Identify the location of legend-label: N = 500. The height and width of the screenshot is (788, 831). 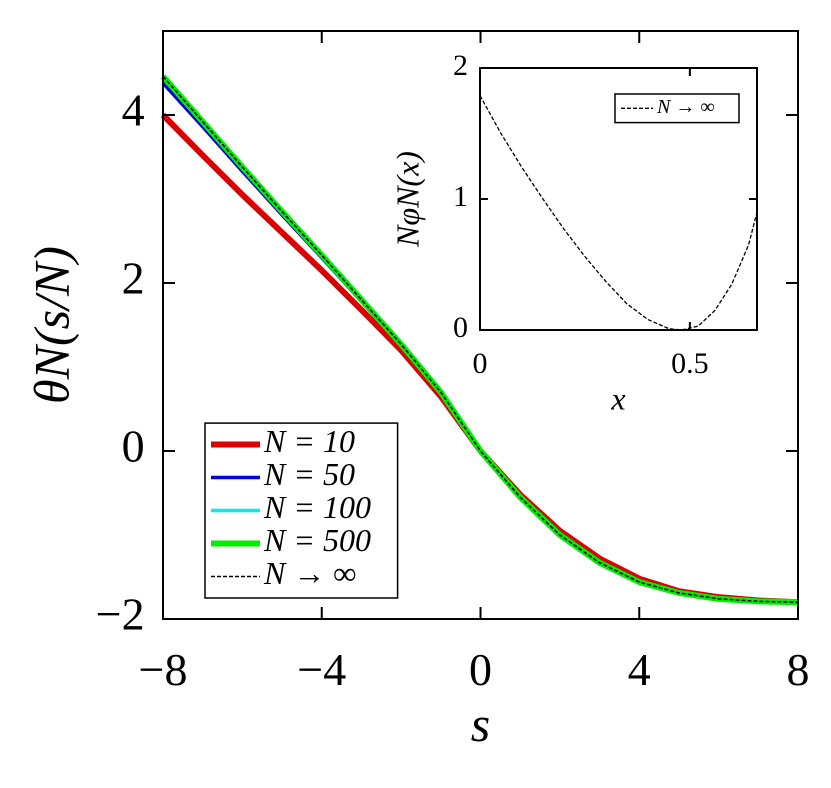
(317, 540).